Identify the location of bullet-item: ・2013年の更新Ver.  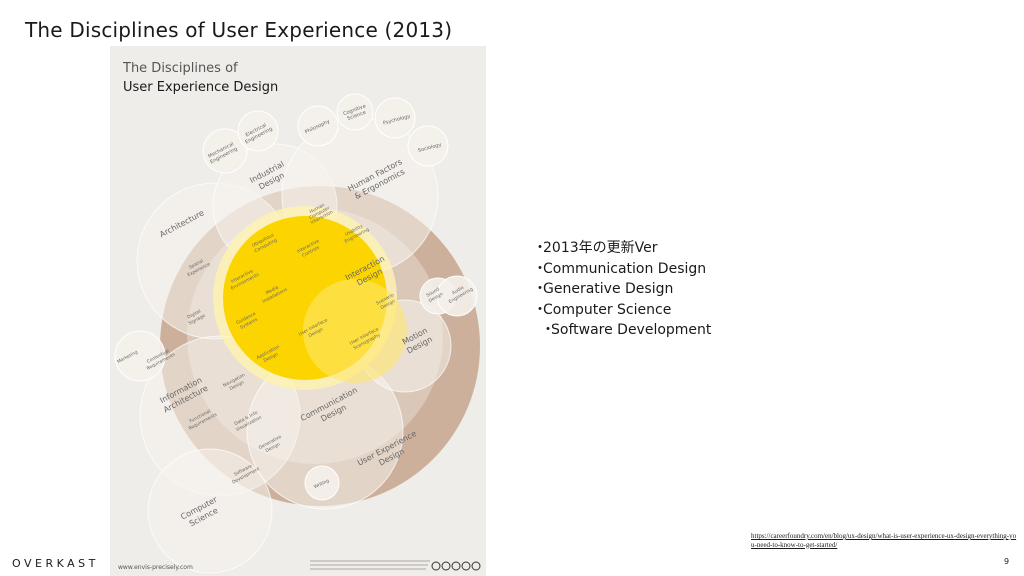
(622, 248).